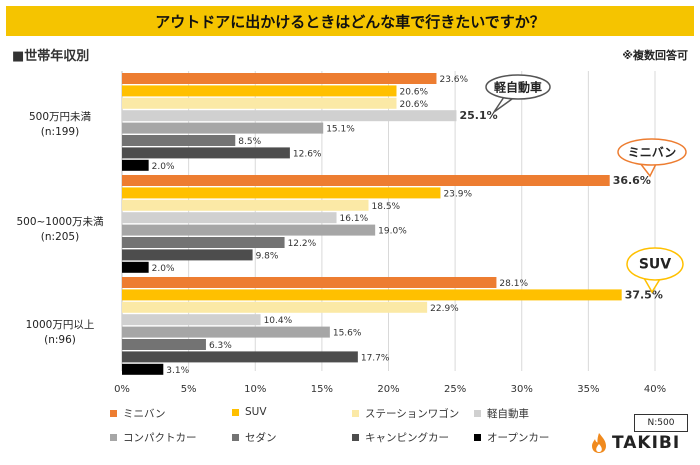 This screenshot has height=465, width=700. I want to click on legend-item-open: オープンカー, so click(511, 437).